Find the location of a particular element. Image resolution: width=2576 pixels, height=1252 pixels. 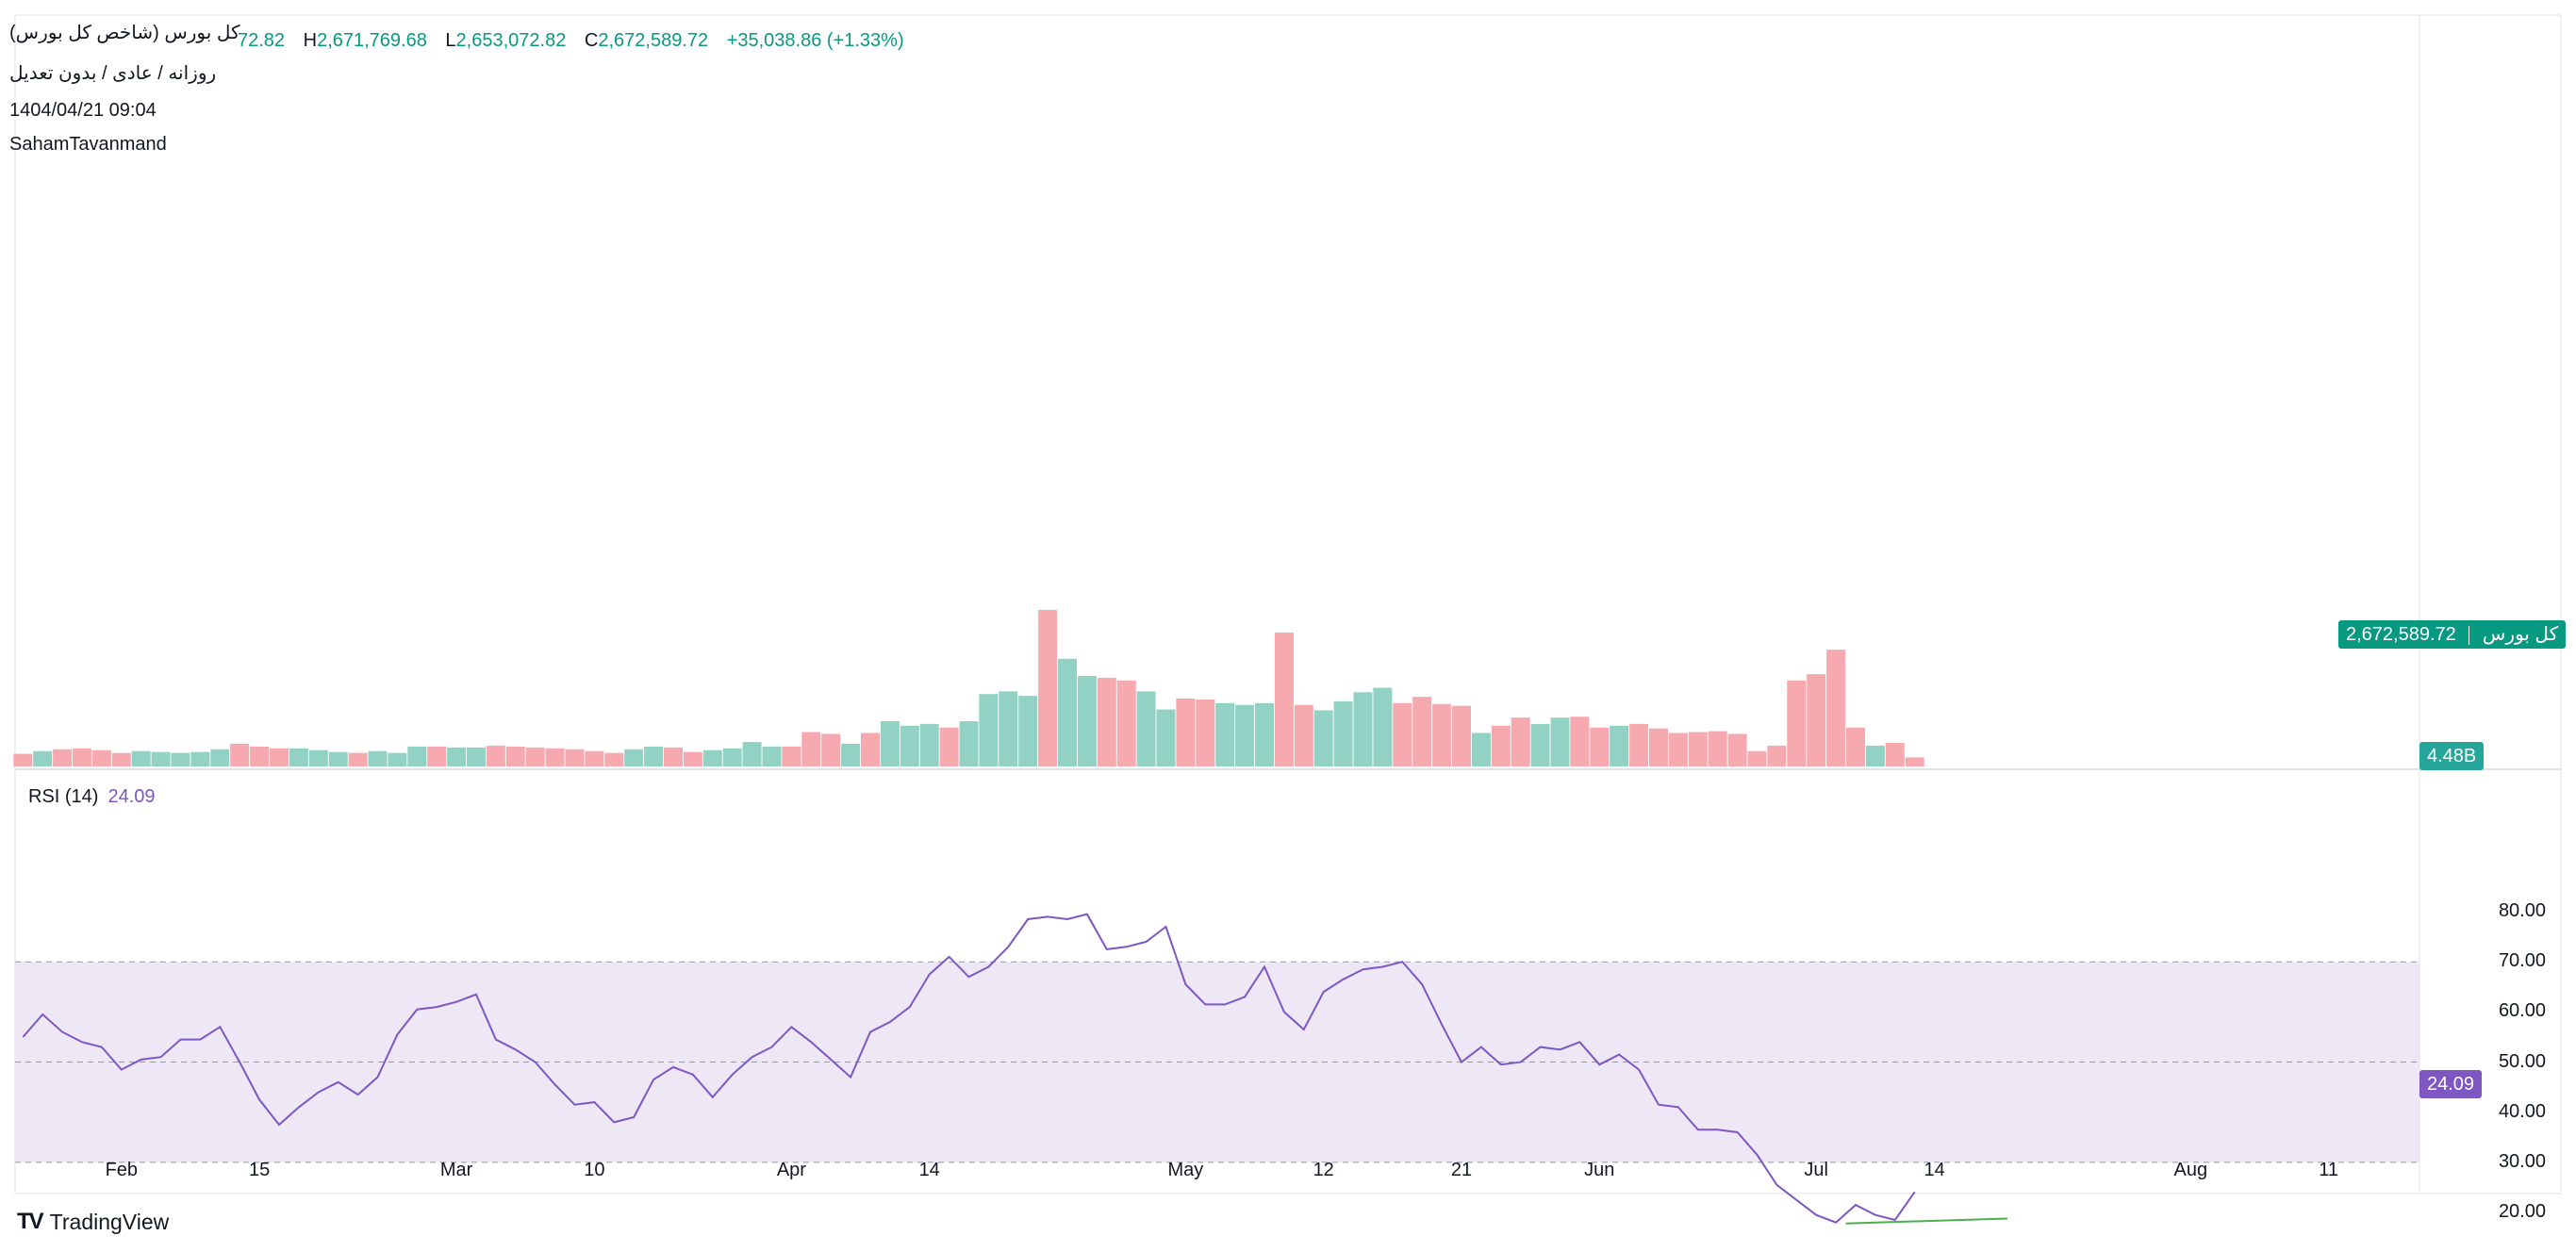

rsi-axis-tick: 60.00 is located at coordinates (2522, 1011).